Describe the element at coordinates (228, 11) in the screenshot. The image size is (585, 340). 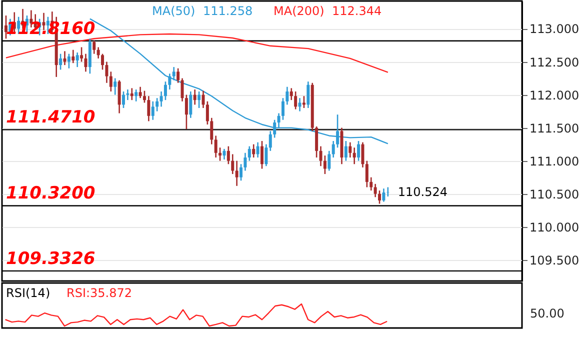
I see `annotation: 111.258` at that location.